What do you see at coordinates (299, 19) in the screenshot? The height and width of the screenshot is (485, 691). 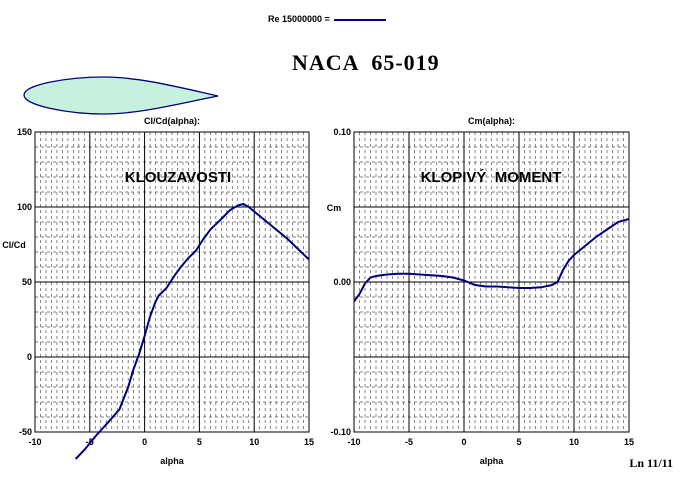 I see `legend-label: Re 15000000 =` at bounding box center [299, 19].